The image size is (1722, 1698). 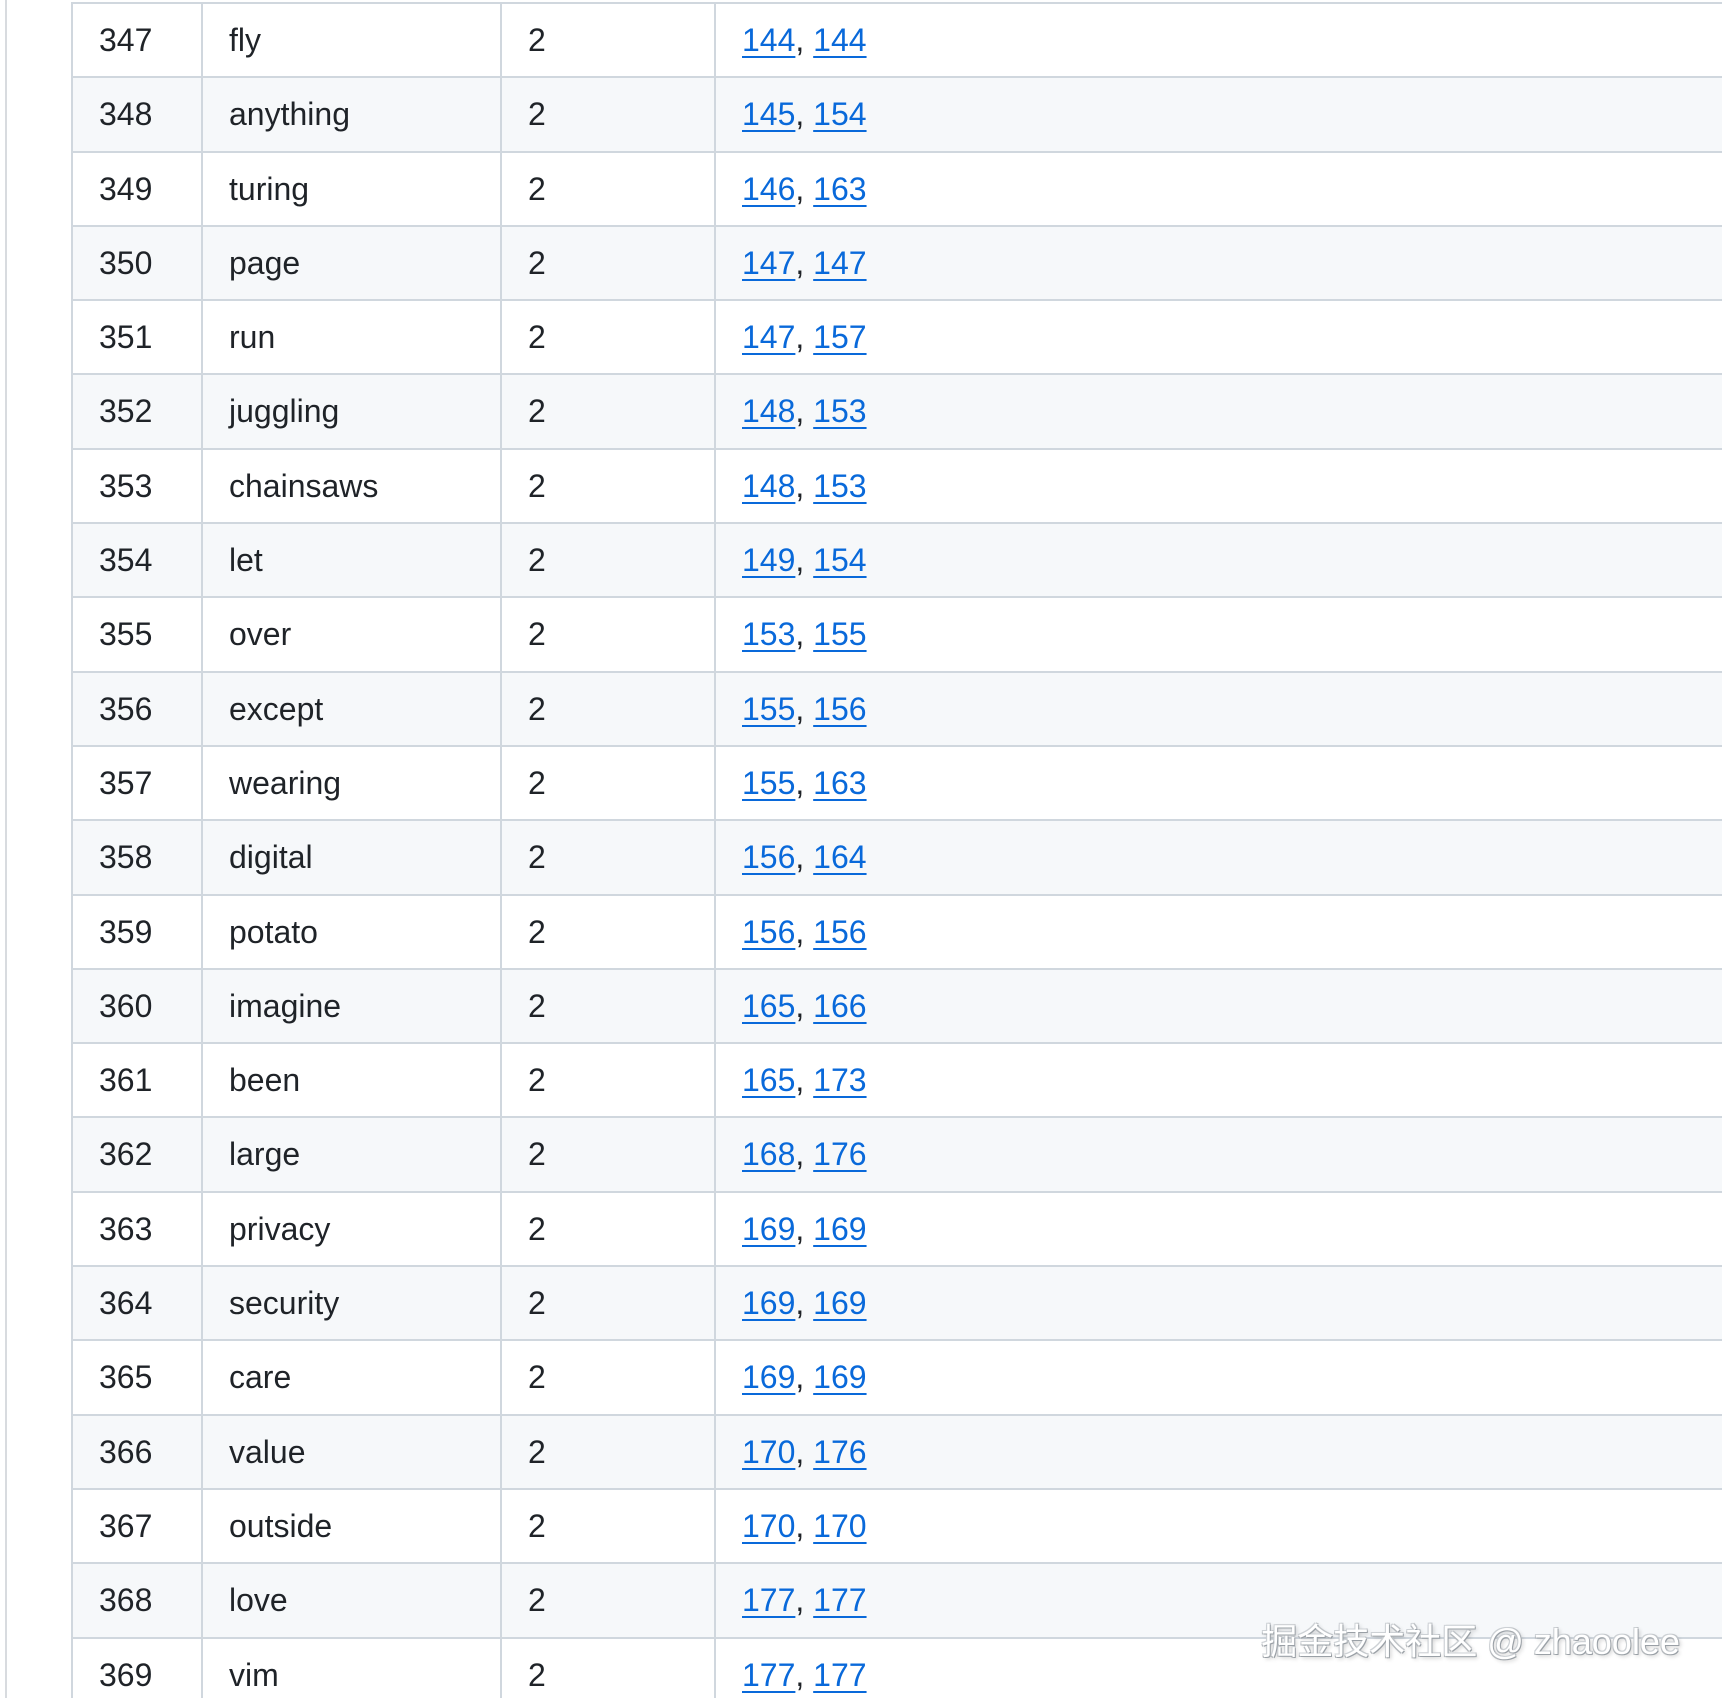 What do you see at coordinates (137, 337) in the screenshot?
I see `rank-cell: 351` at bounding box center [137, 337].